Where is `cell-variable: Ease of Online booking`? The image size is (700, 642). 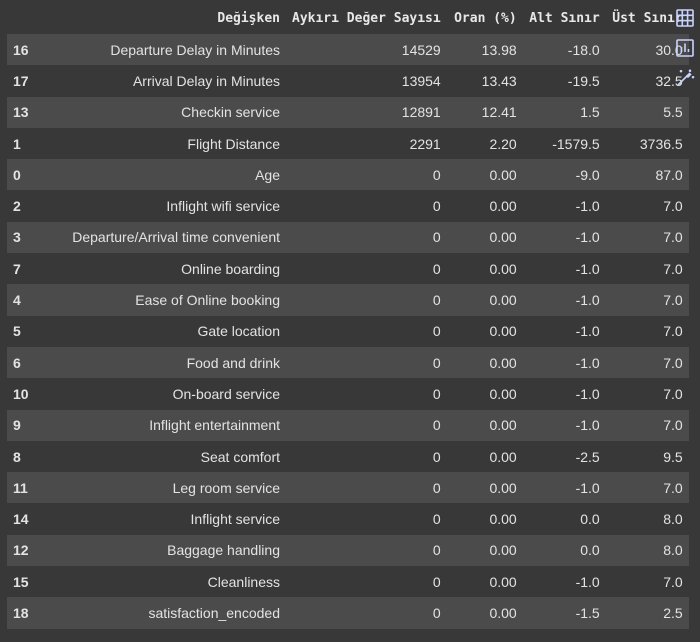 cell-variable: Ease of Online booking is located at coordinates (207, 300).